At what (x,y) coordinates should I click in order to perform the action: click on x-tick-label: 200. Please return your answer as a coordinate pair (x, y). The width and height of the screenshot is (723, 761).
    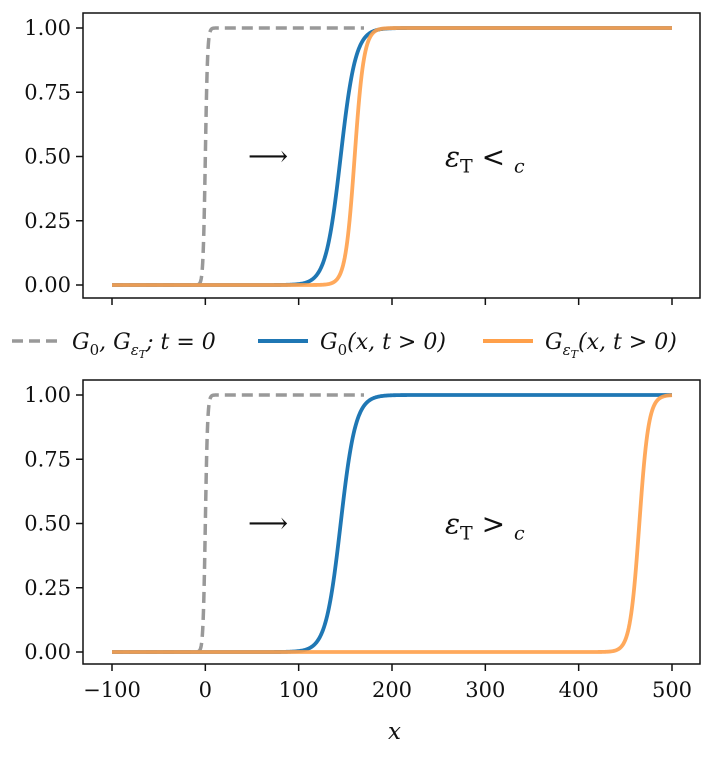
    Looking at the image, I should click on (392, 690).